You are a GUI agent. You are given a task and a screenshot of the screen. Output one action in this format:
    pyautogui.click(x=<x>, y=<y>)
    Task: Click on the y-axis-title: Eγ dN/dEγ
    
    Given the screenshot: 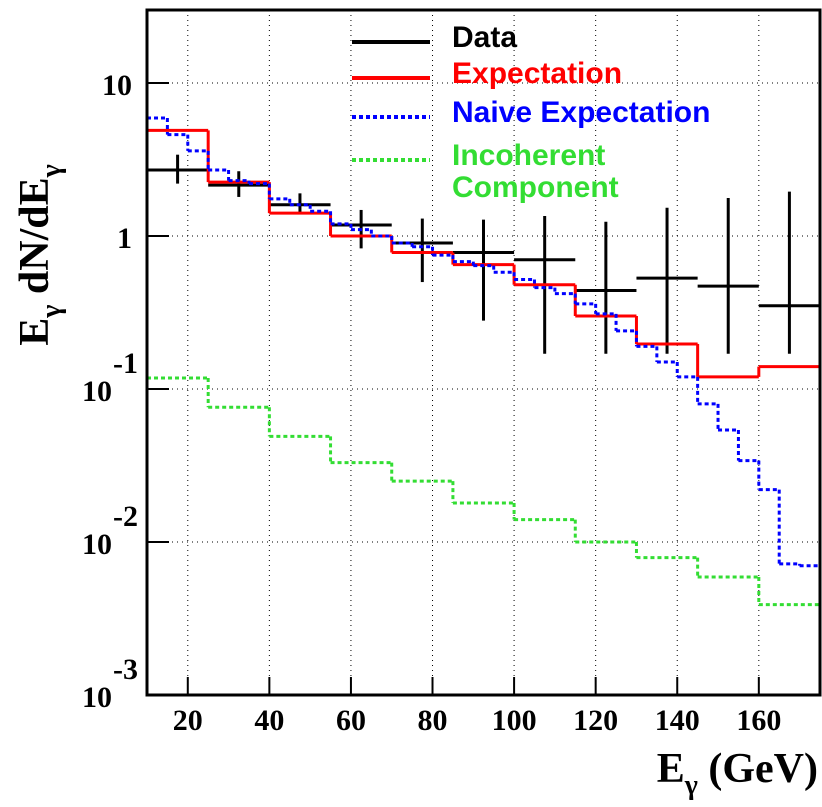 What is the action you would take?
    pyautogui.click(x=39, y=254)
    